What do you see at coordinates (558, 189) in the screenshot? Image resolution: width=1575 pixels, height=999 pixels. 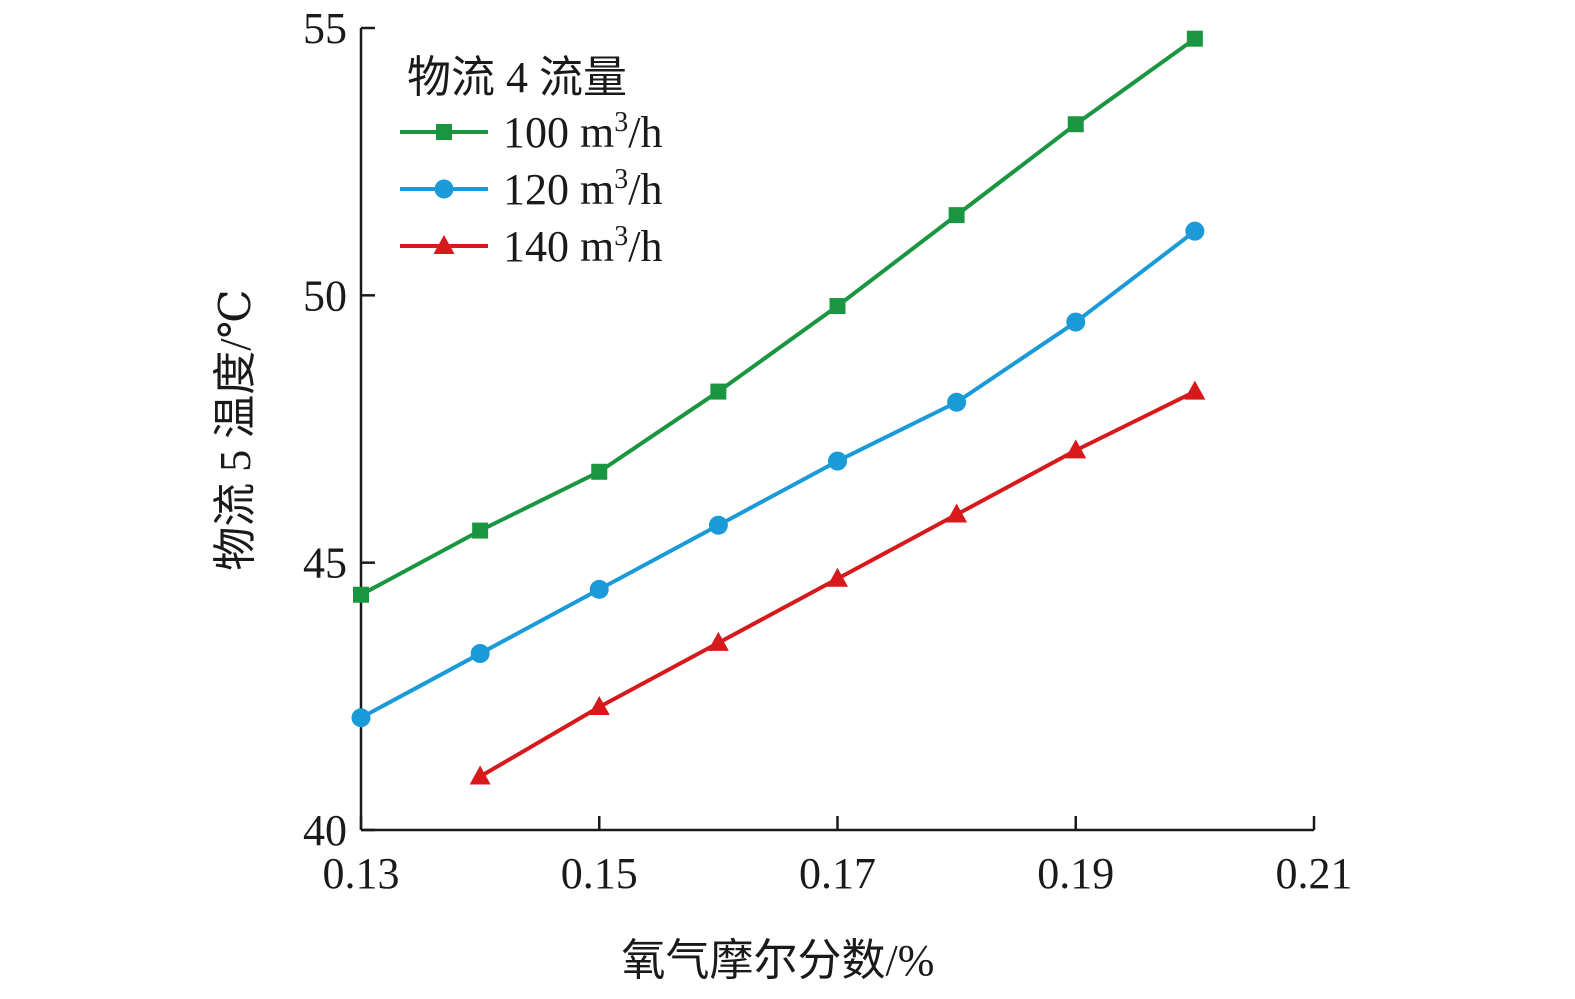 I see `legend-label-text: 120 m` at bounding box center [558, 189].